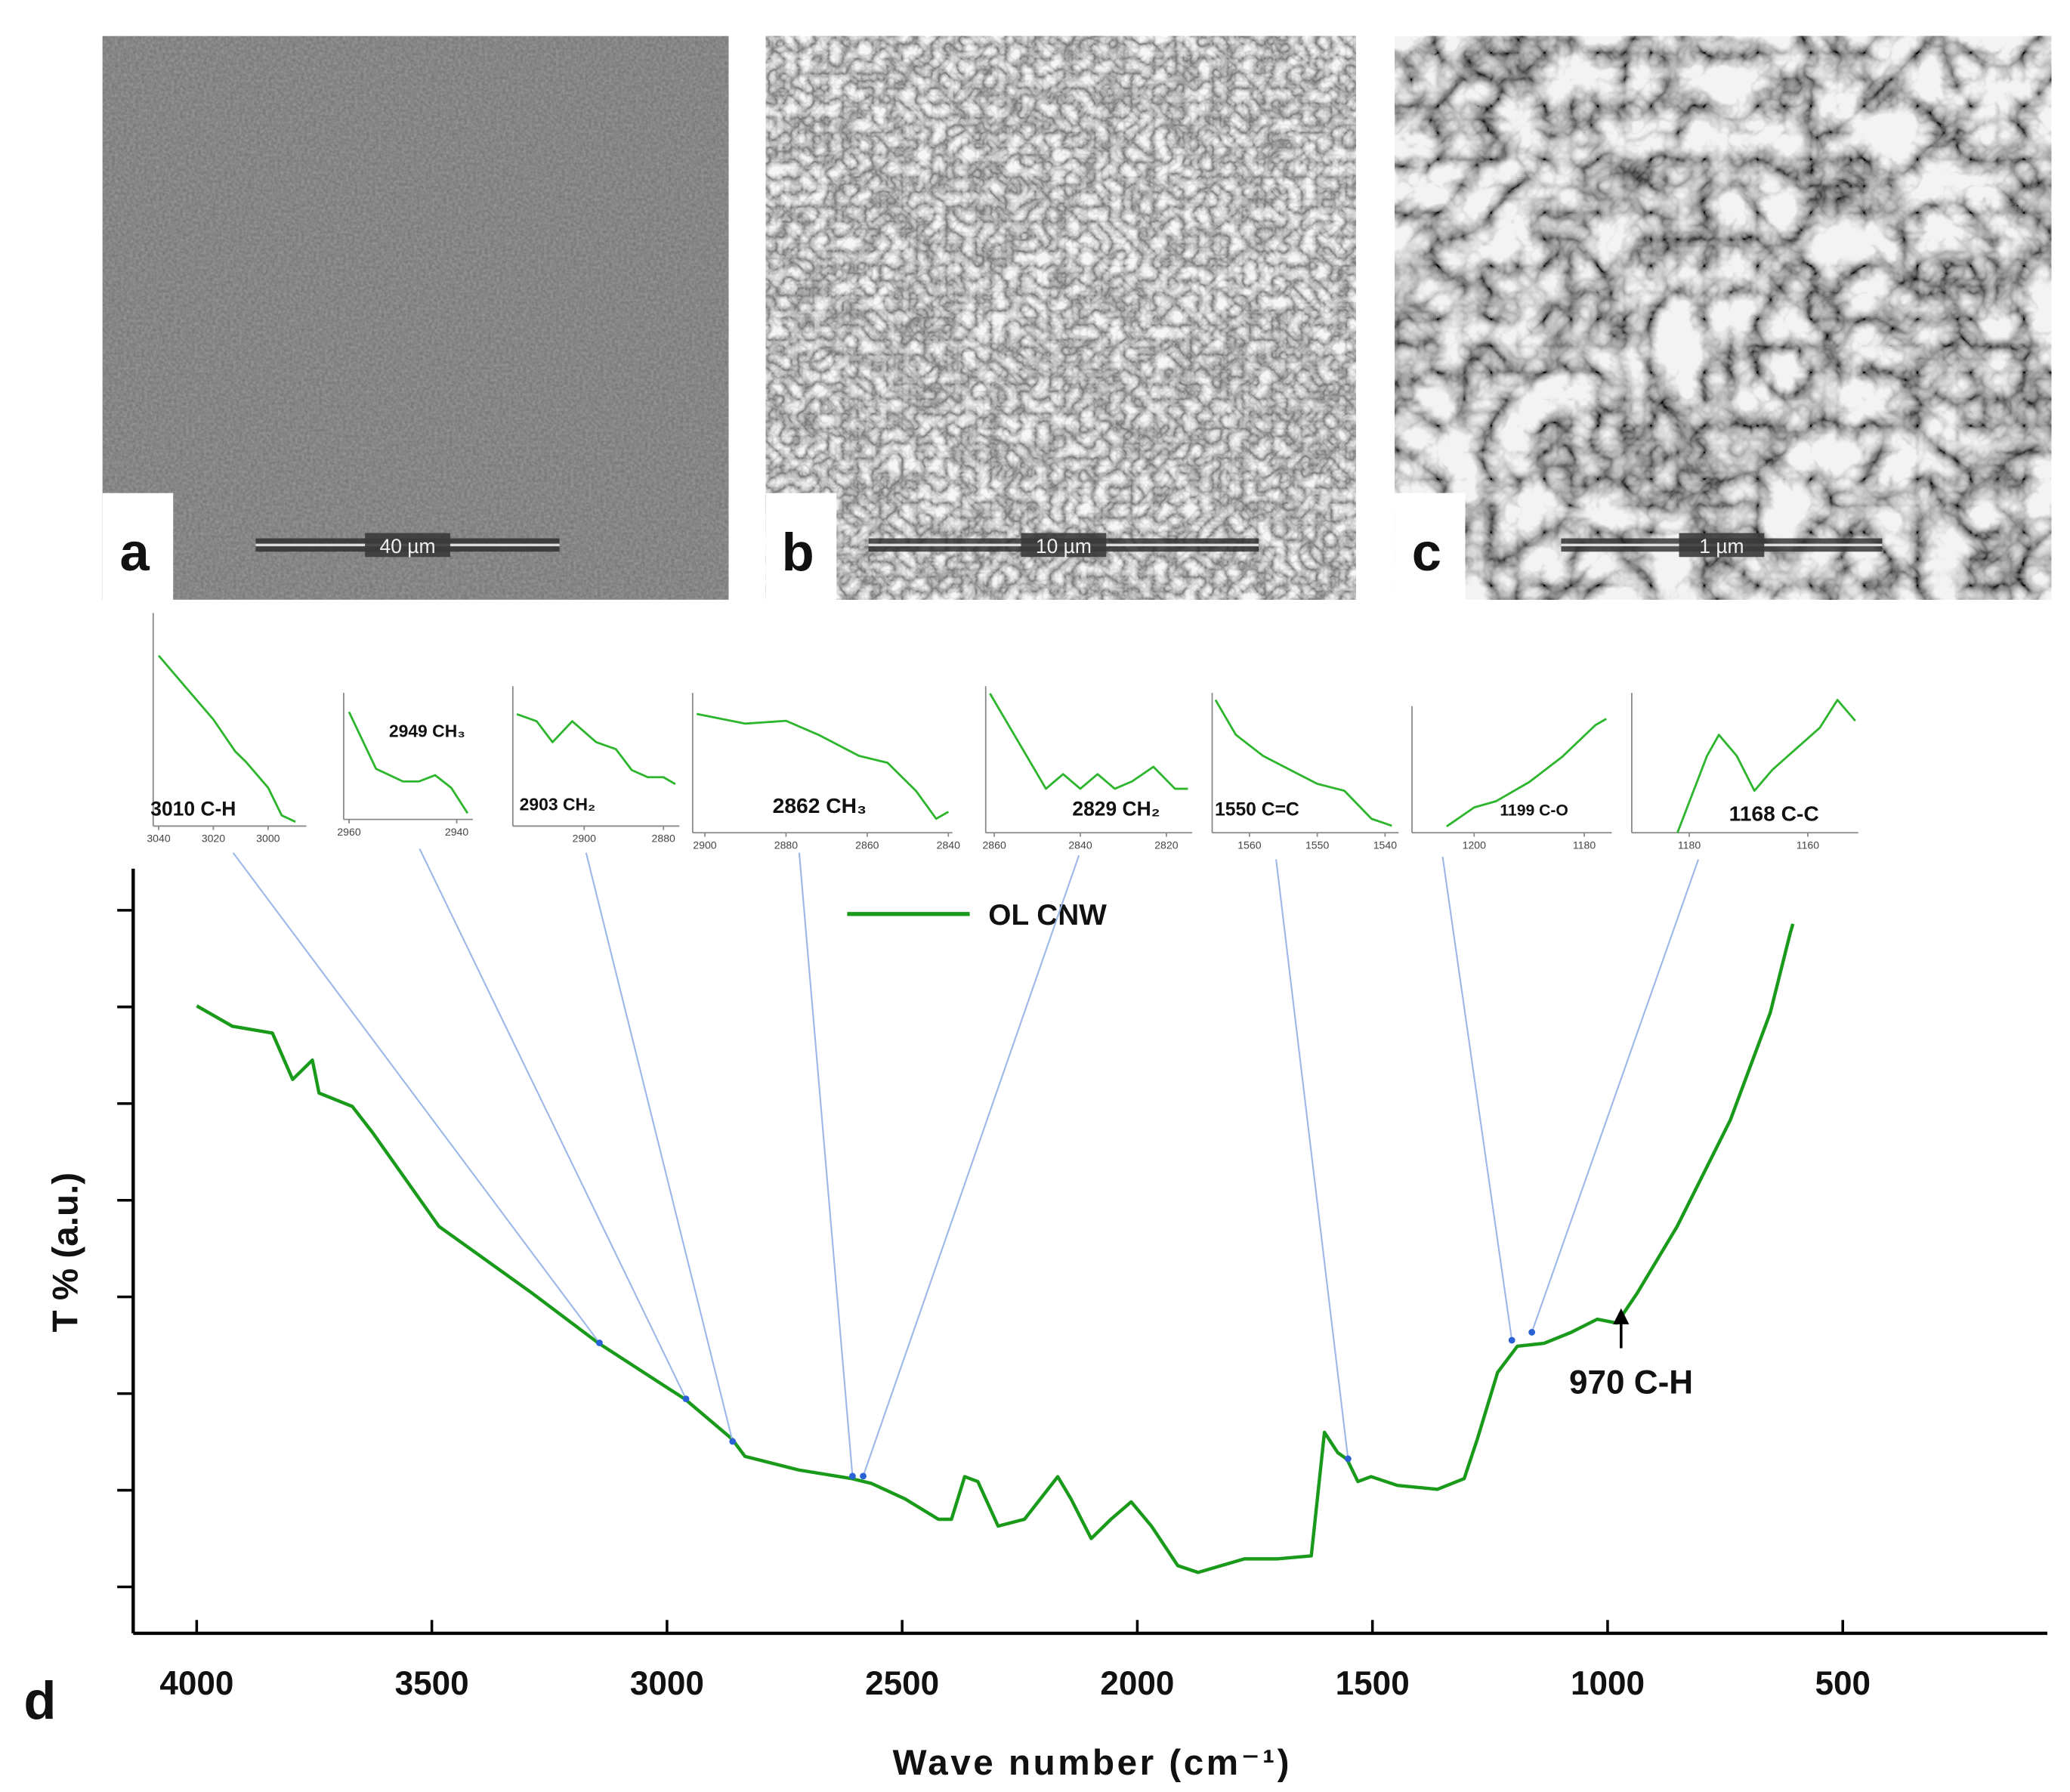 Image resolution: width=2070 pixels, height=1792 pixels. I want to click on inset-label: 2829 CH₂, so click(1116, 808).